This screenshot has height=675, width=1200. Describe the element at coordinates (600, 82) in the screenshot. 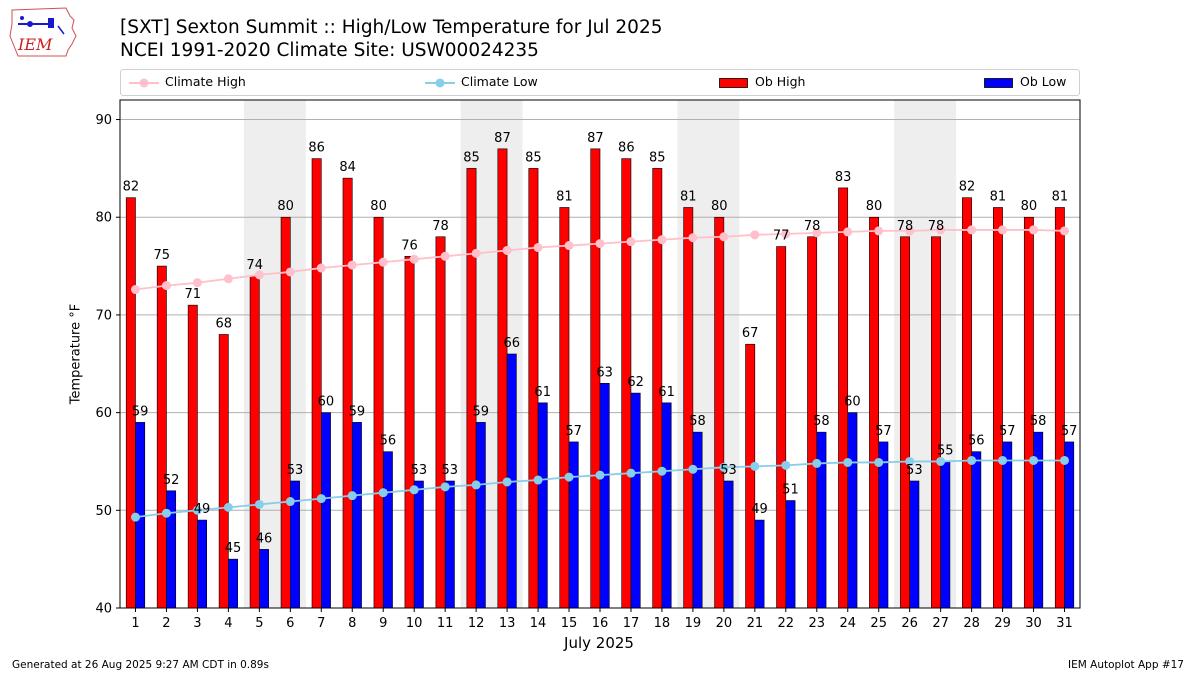

I see `legend: Climate High Climate Low Ob High Ob Low` at that location.